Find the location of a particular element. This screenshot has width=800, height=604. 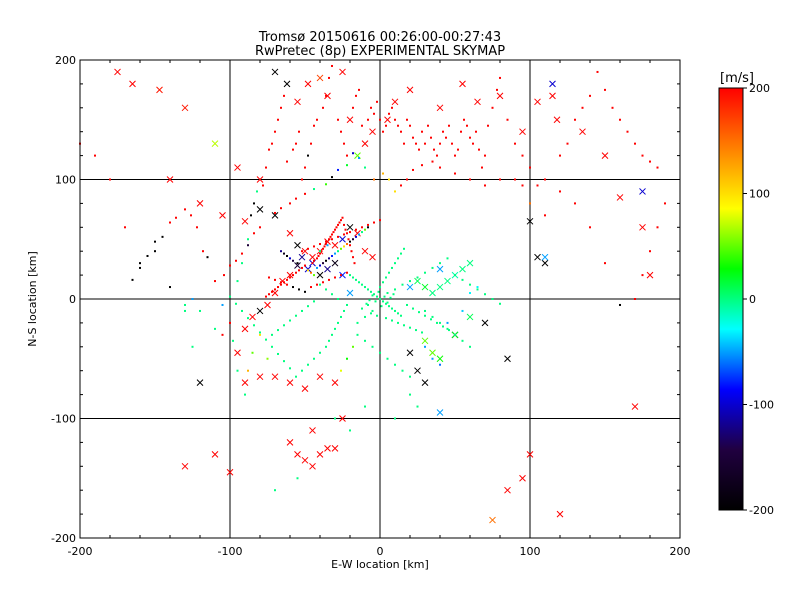

y-tick-label: -100 is located at coordinates (63, 419).